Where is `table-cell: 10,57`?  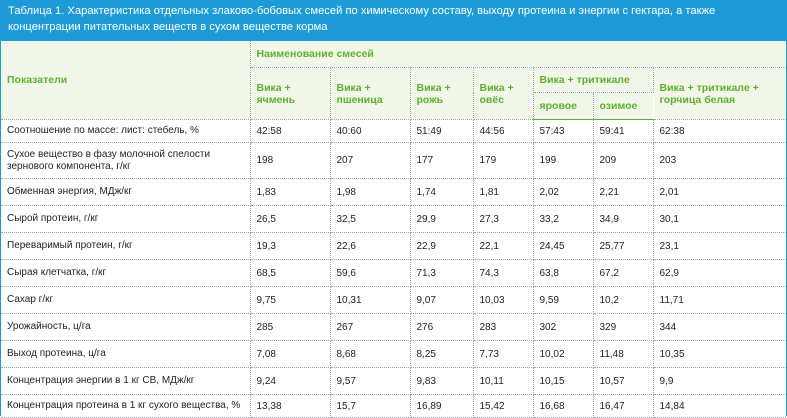
table-cell: 10,57 is located at coordinates (623, 381).